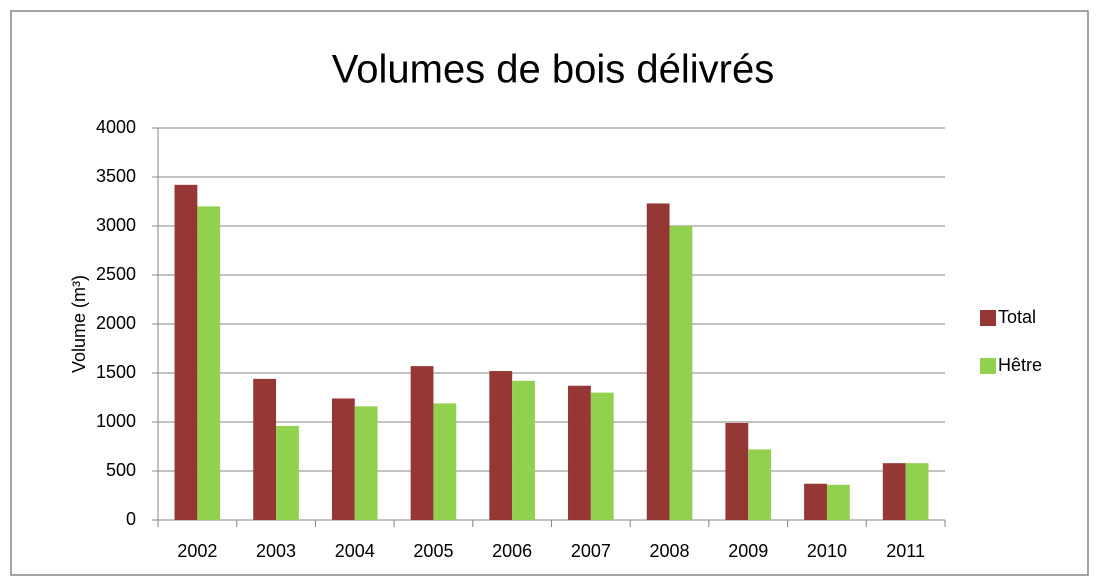  Describe the element at coordinates (116, 274) in the screenshot. I see `y-tick-label: 2500` at that location.